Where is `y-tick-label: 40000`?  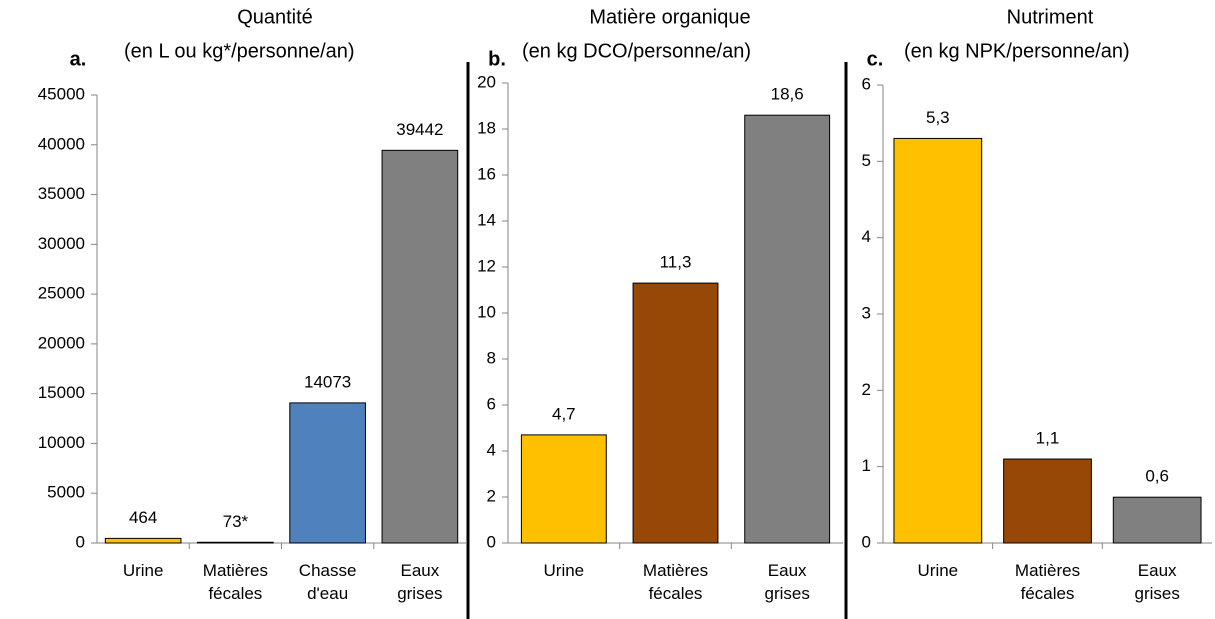
y-tick-label: 40000 is located at coordinates (61, 143).